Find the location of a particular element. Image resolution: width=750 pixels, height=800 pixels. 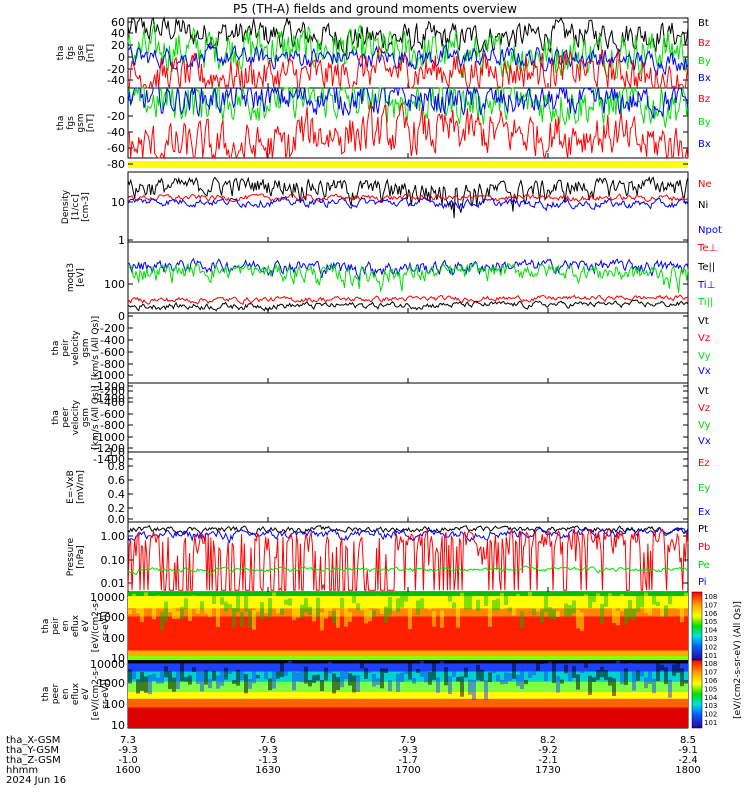

colorbar-tick-15: 101 is located at coordinates (710, 723).